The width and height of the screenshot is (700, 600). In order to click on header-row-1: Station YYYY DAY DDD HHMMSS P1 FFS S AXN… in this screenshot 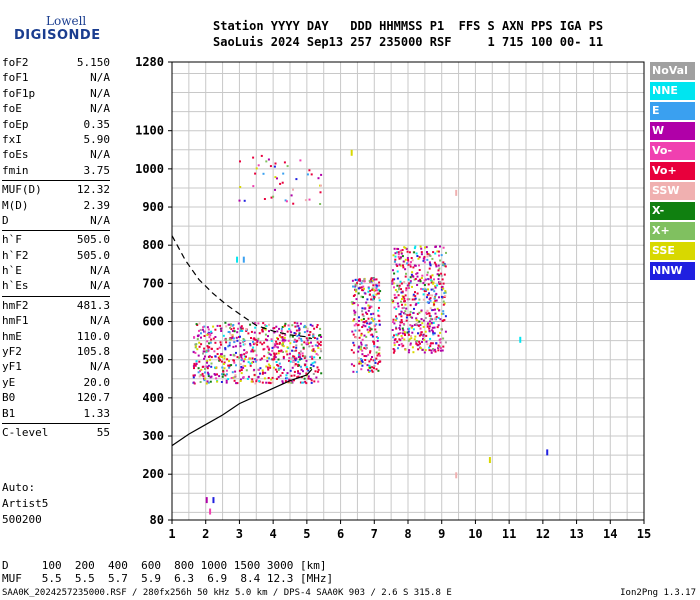, I will do `click(408, 26)`.